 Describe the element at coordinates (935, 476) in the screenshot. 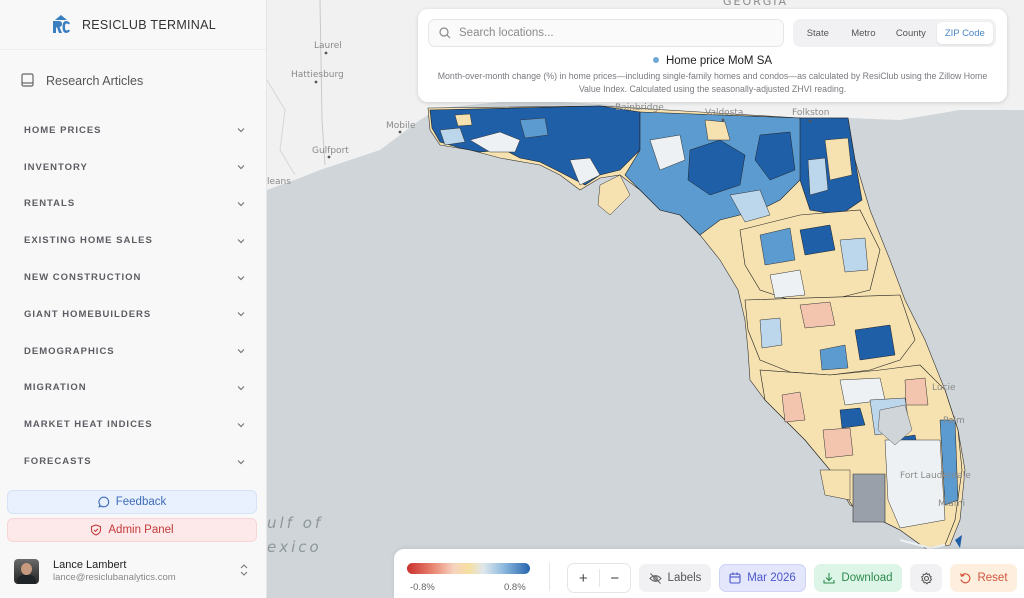

I see `svg-text: Fort Lauderdale` at that location.